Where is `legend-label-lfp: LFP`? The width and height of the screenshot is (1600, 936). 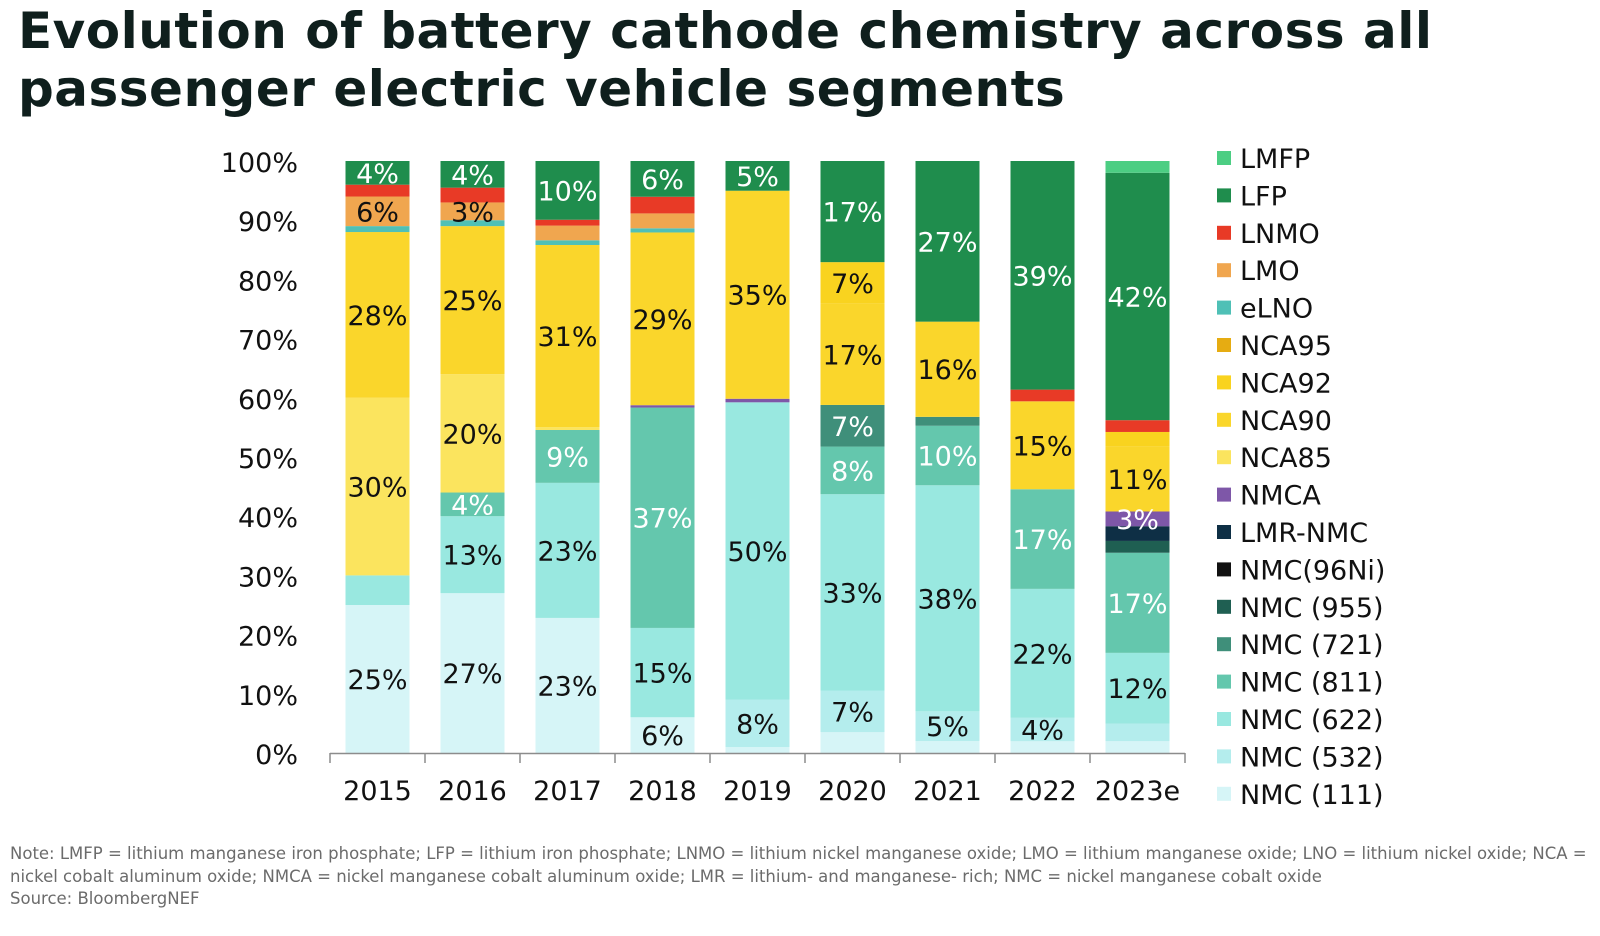
legend-label-lfp: LFP is located at coordinates (1263, 196).